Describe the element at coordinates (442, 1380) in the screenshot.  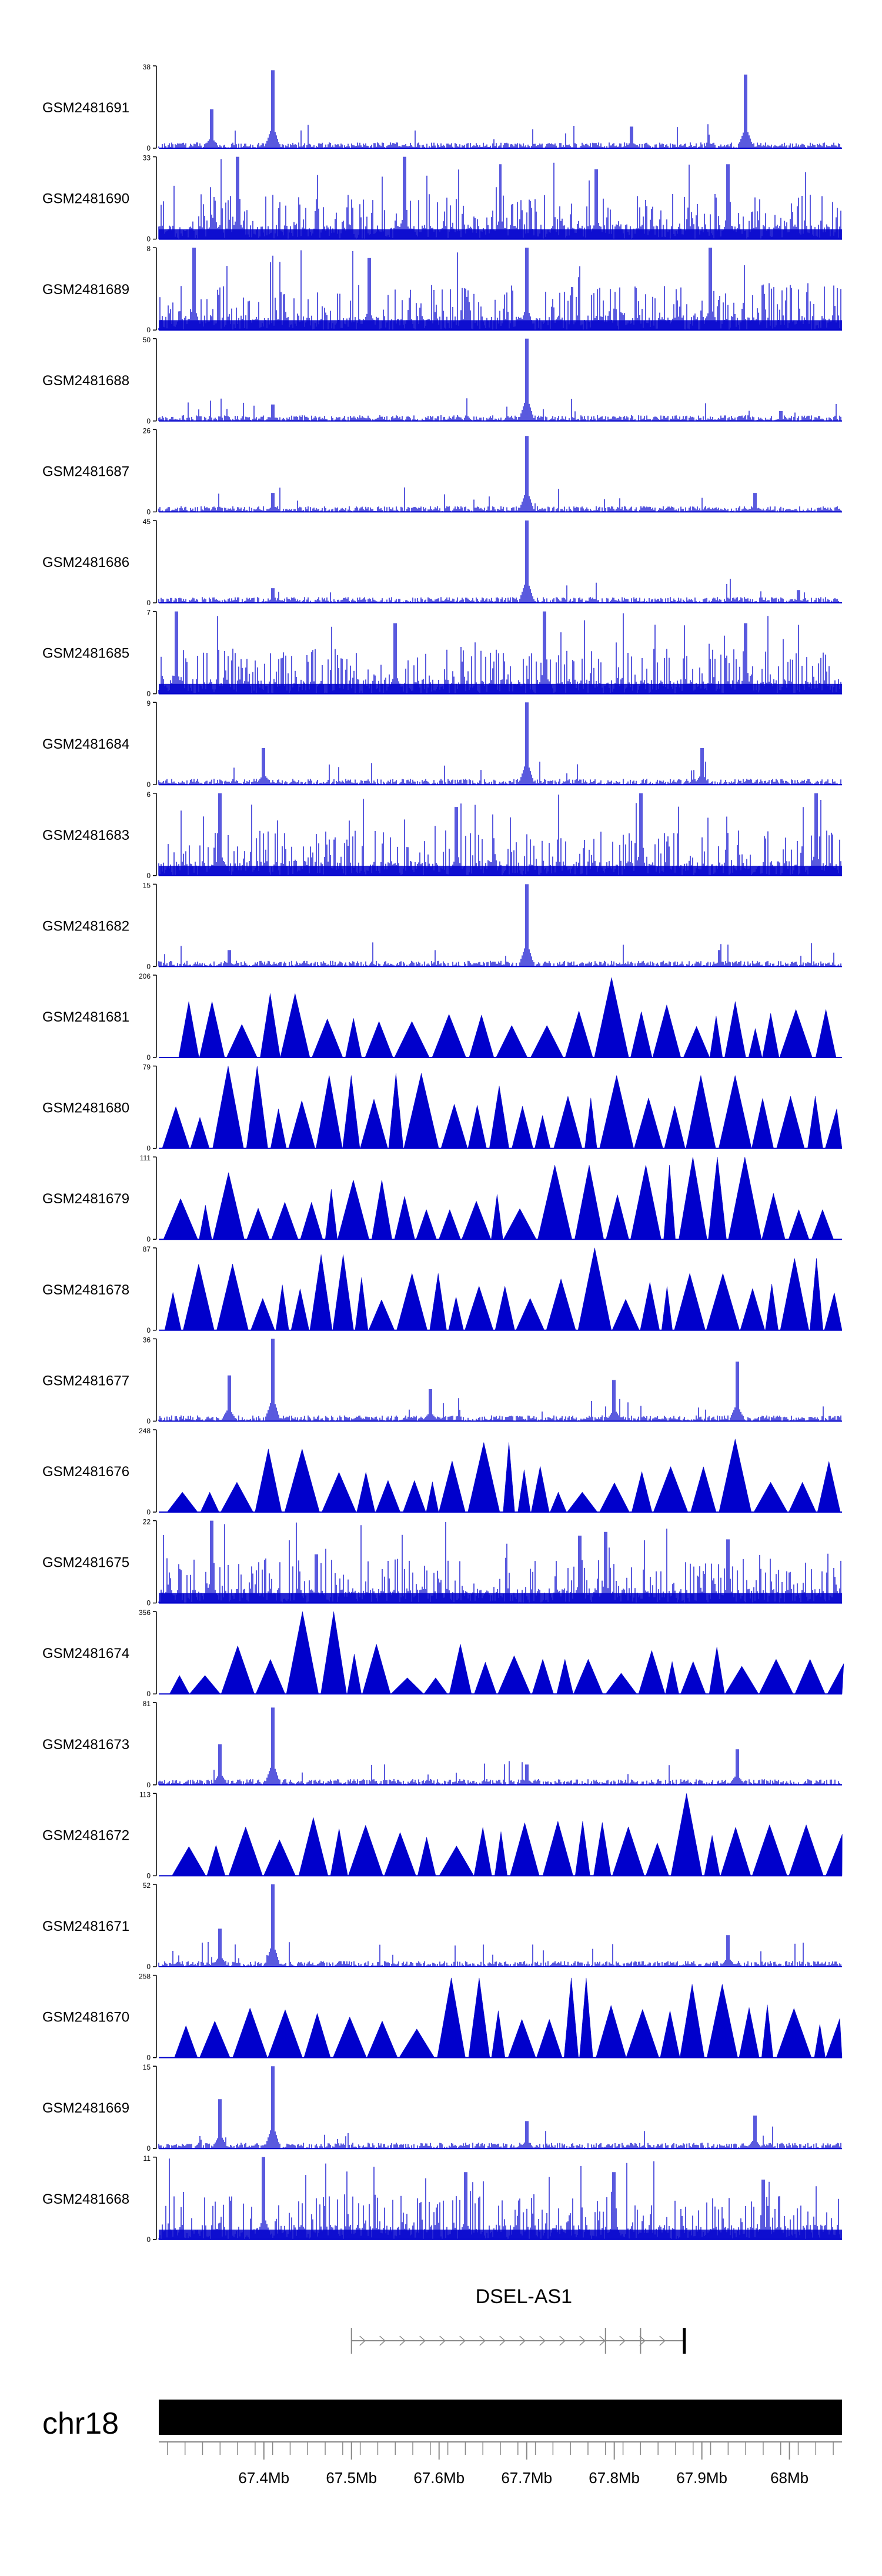
I see `track-GSM2481677: GSM2481677 36 0` at that location.